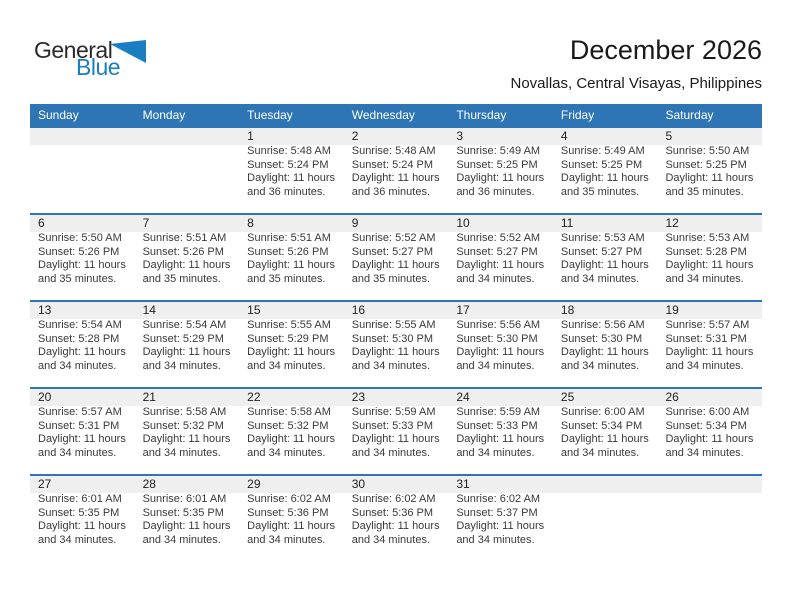 This screenshot has width=792, height=612. I want to click on sunset-text: Sunset: 5:33 PM, so click(497, 425).